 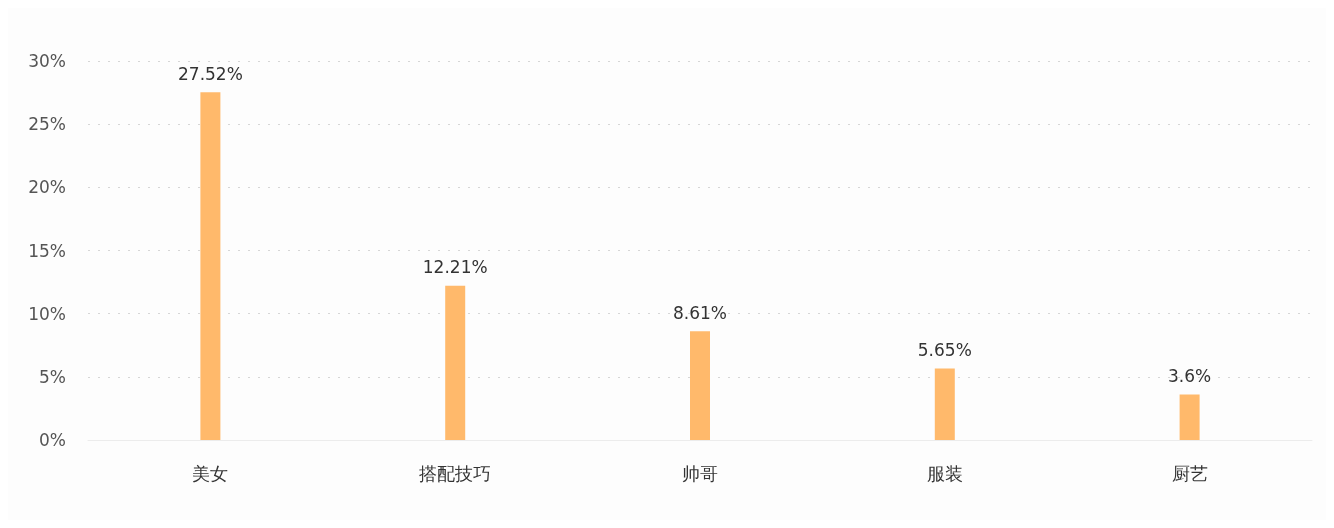 I want to click on y-tick-label: 25%, so click(x=47, y=124).